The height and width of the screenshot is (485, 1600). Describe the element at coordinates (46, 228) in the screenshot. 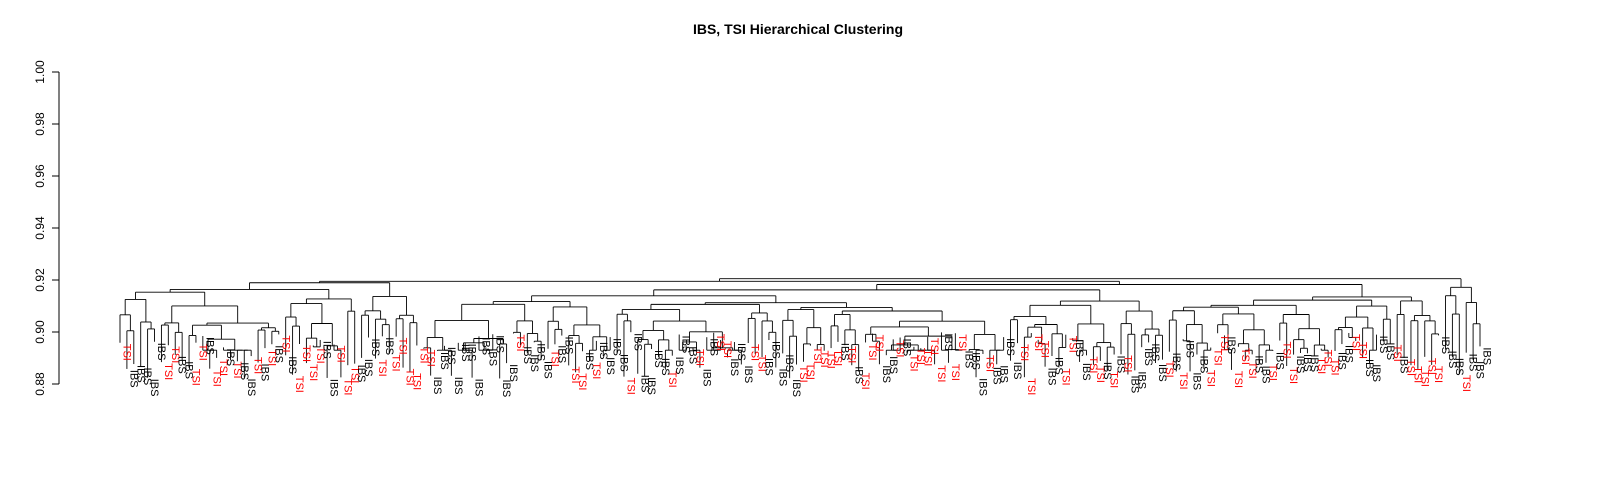

I see `y-axis-ticks: 0.88 0.90 0.92 0.94 0.96 0.98 1.00` at that location.